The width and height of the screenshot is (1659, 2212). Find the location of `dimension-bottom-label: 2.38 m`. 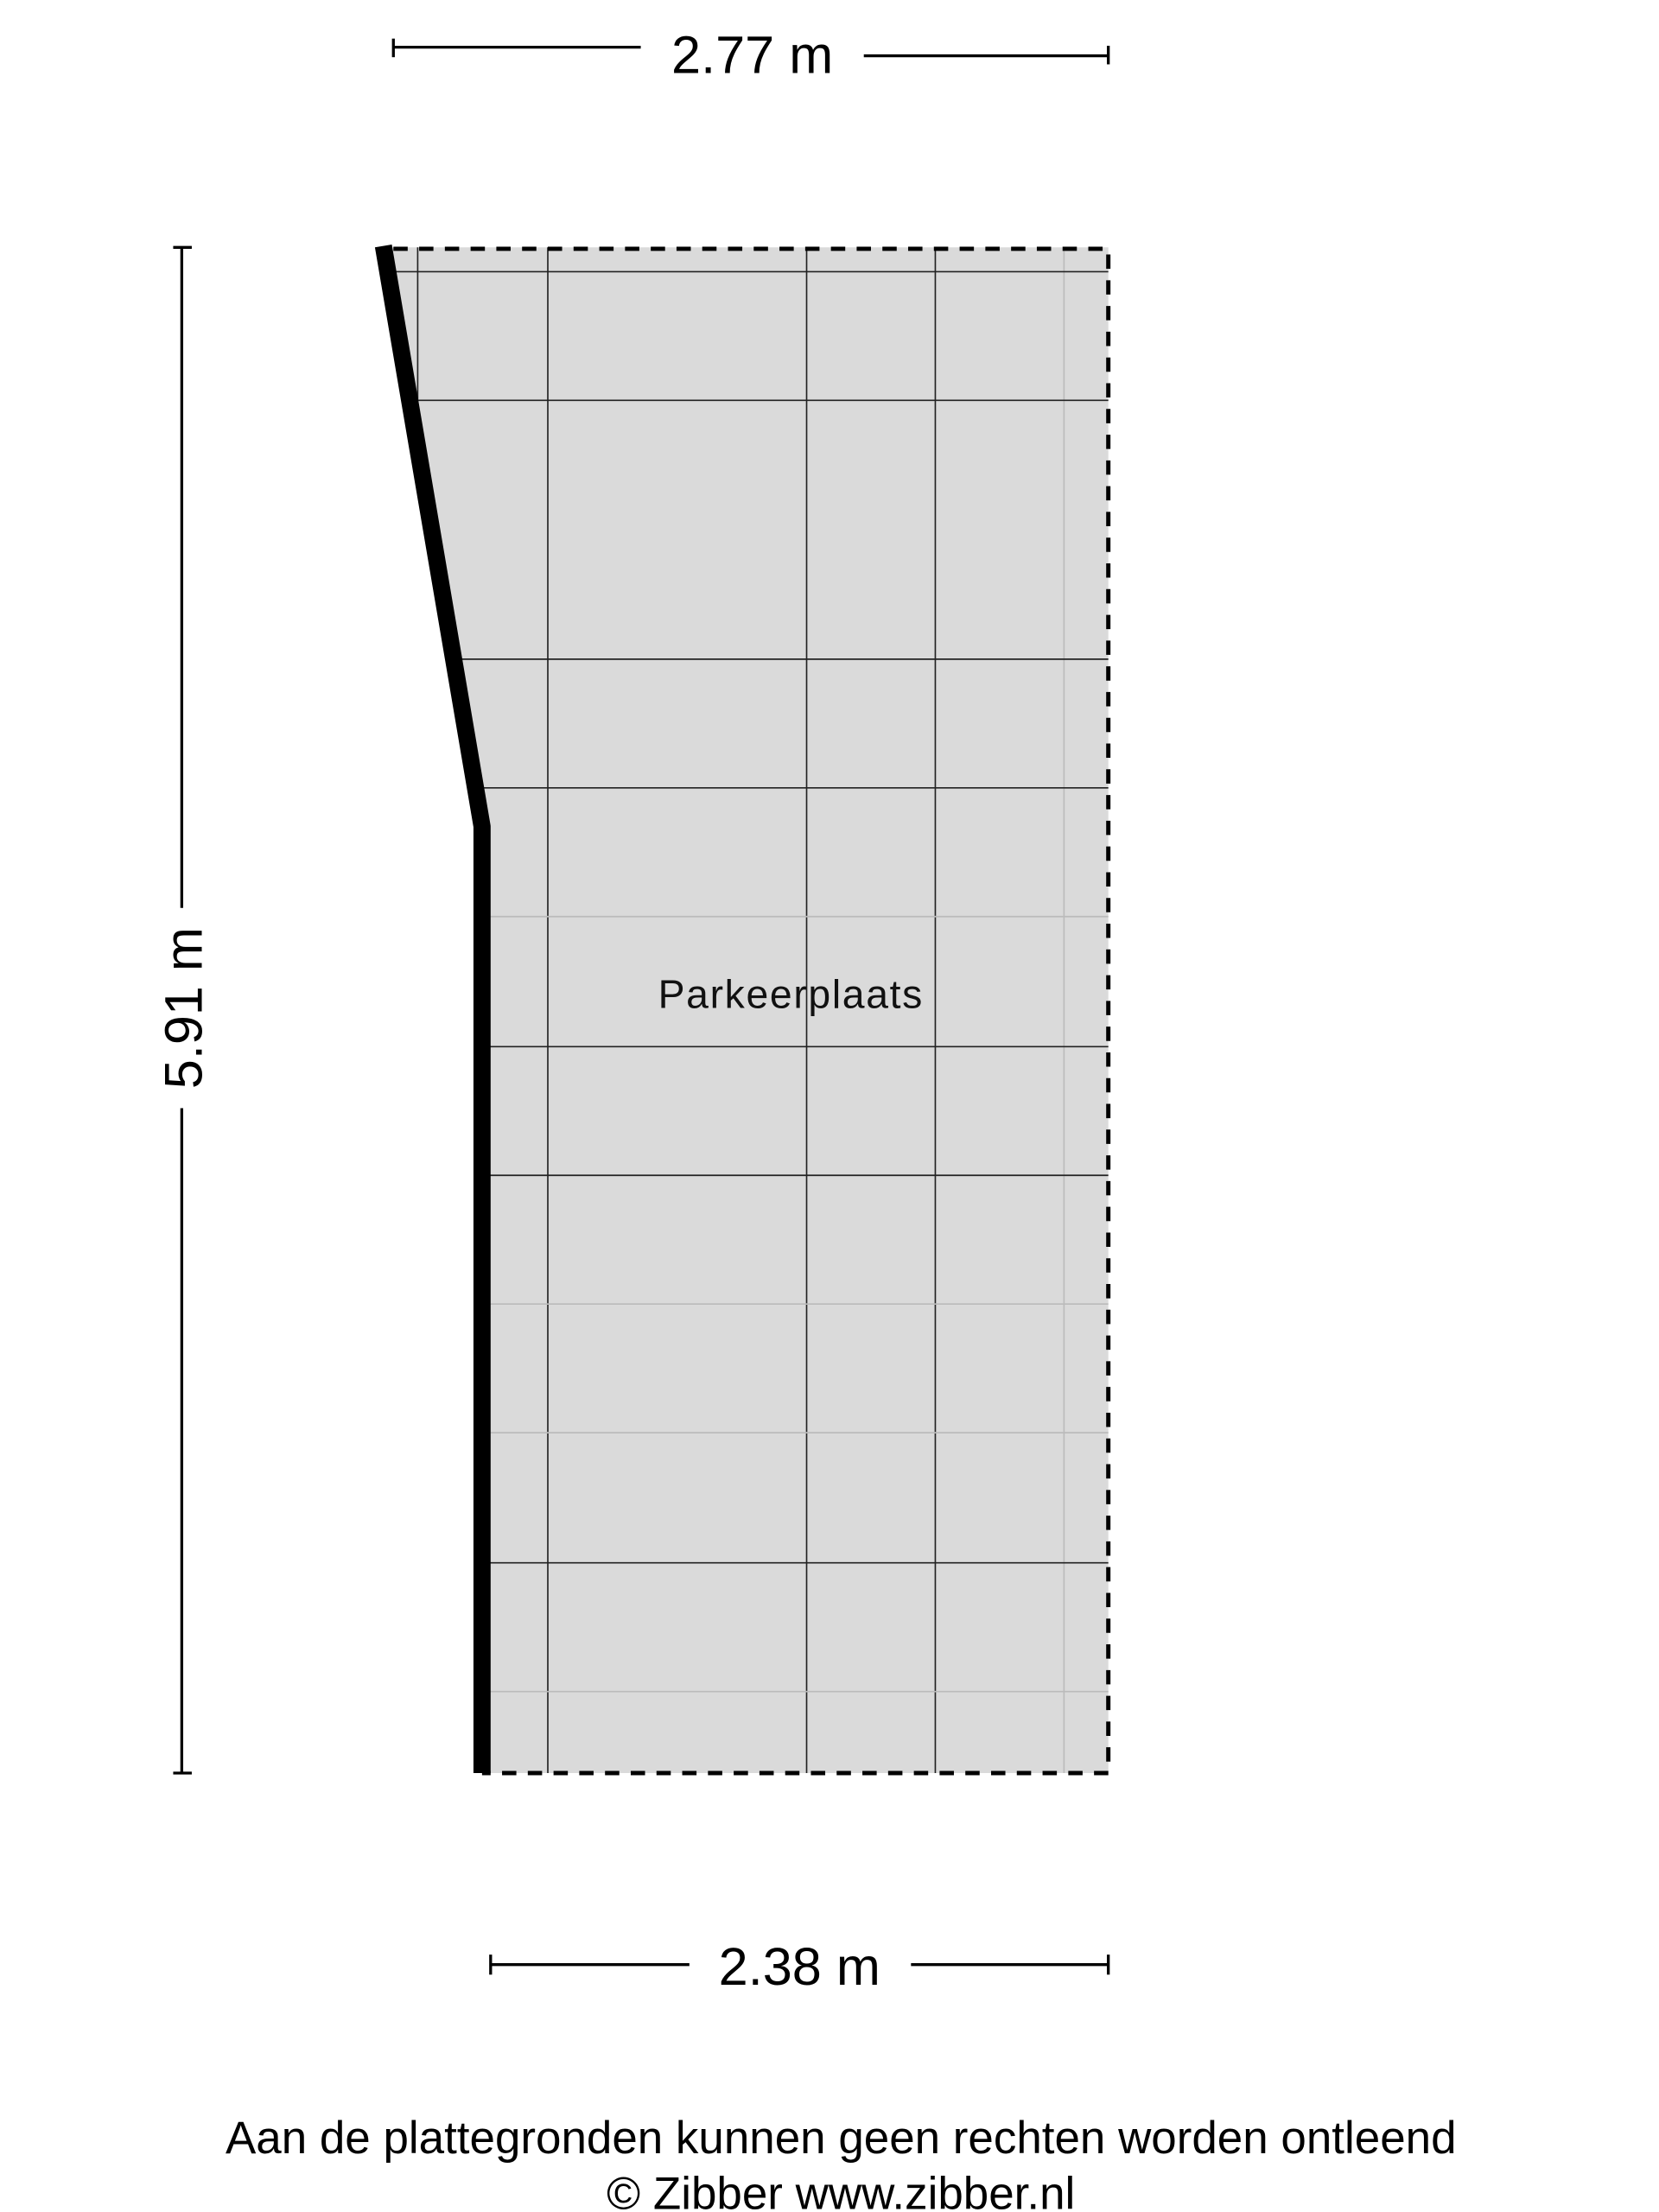

dimension-bottom-label: 2.38 m is located at coordinates (799, 1966).